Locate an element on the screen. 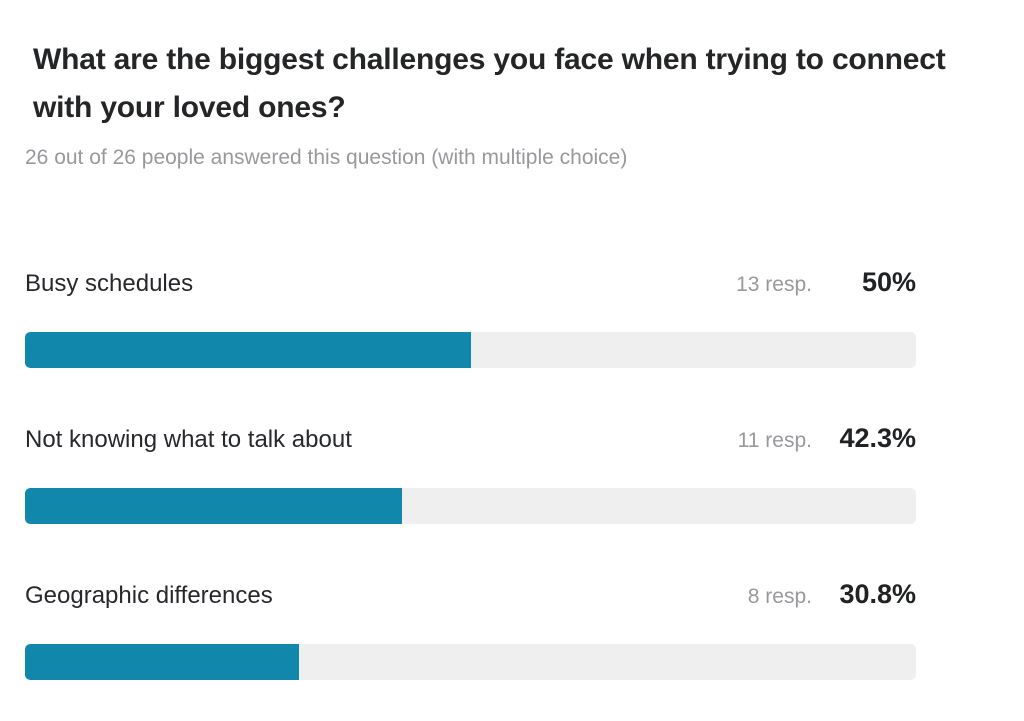 Image resolution: width=1024 pixels, height=721 pixels. response-count: 11 resp. is located at coordinates (774, 440).